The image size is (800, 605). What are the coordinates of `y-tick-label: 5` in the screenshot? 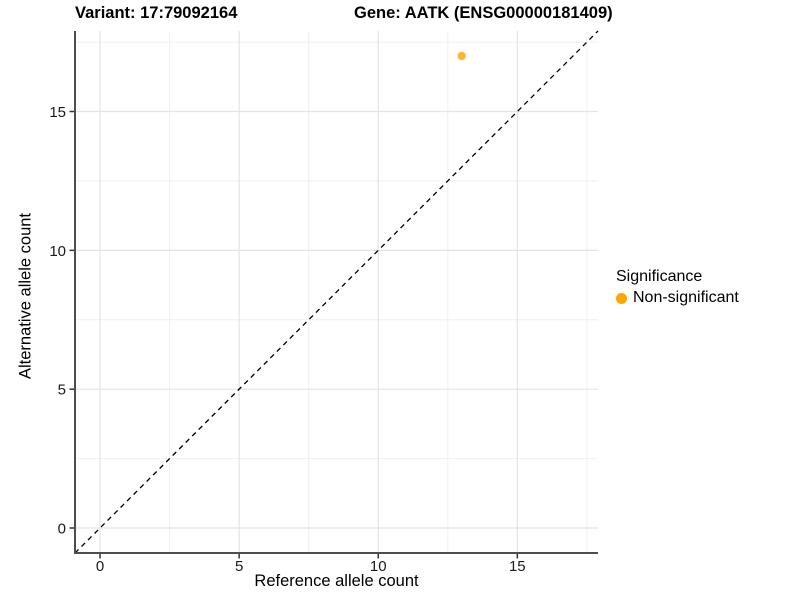 It's located at (62, 390).